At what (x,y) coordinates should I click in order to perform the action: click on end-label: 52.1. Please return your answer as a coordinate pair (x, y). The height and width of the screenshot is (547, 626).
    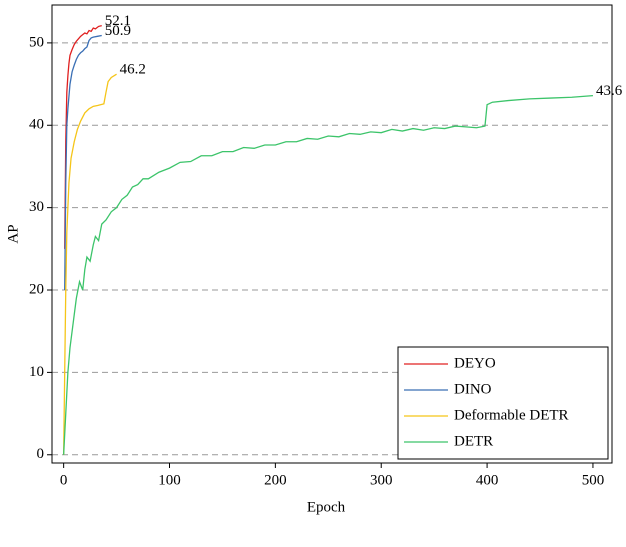
    Looking at the image, I should click on (118, 21).